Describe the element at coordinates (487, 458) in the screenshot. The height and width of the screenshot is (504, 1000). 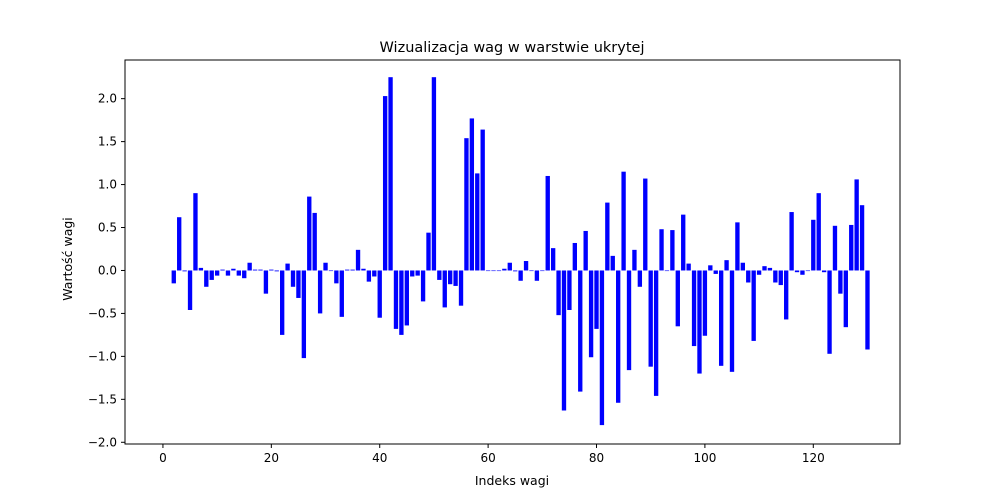
I see `x-tick-label: 60` at that location.